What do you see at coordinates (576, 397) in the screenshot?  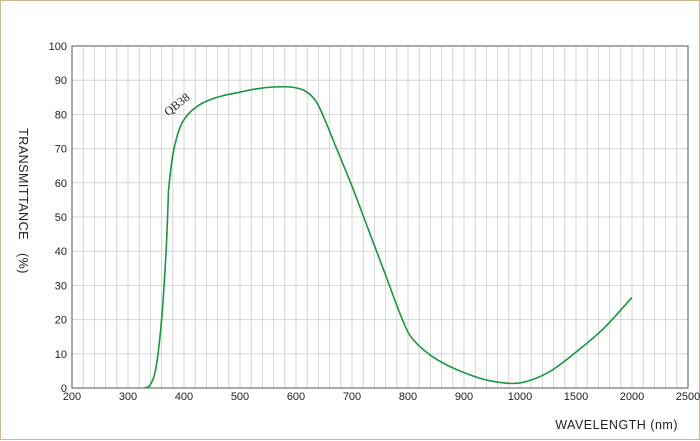 I see `x-tick-label: 1500` at bounding box center [576, 397].